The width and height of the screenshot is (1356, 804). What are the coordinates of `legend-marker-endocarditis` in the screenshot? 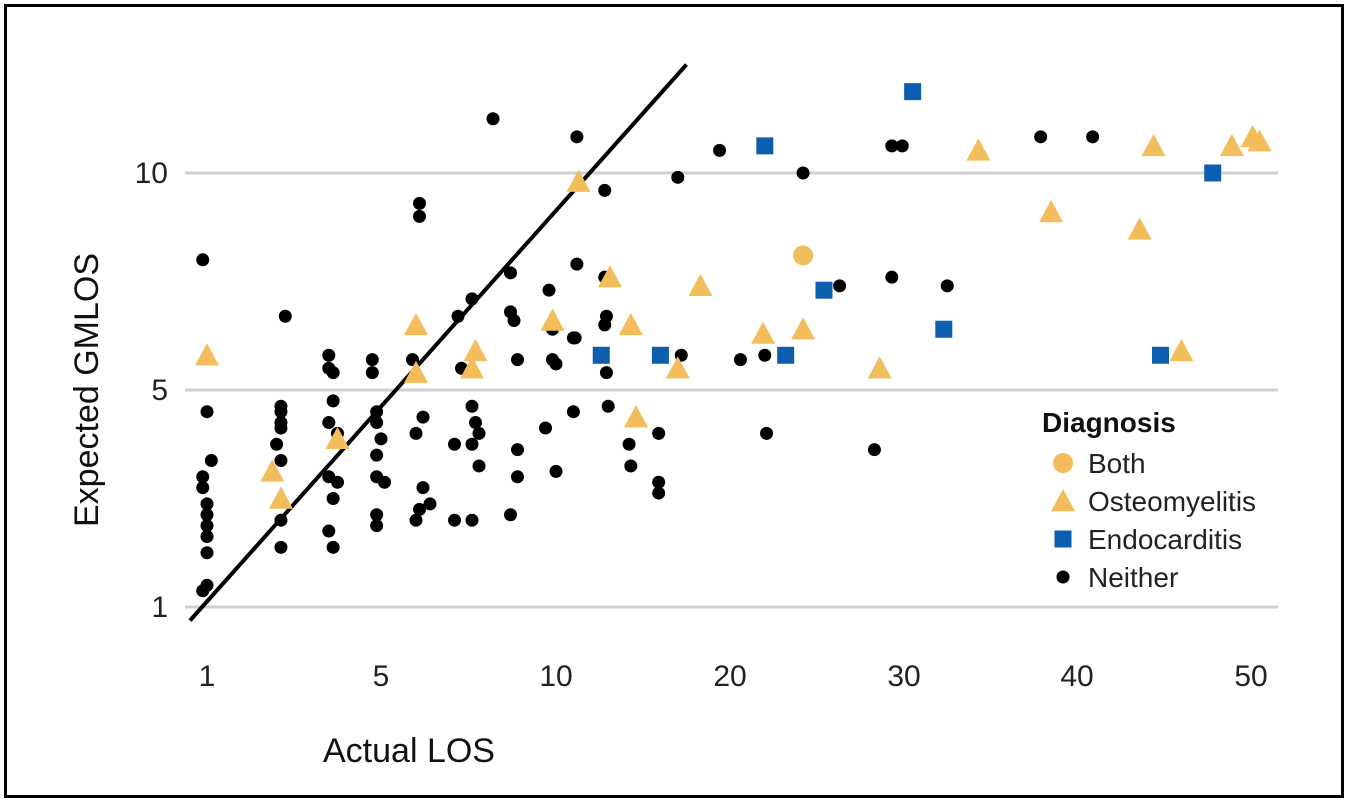 It's located at (1063, 539).